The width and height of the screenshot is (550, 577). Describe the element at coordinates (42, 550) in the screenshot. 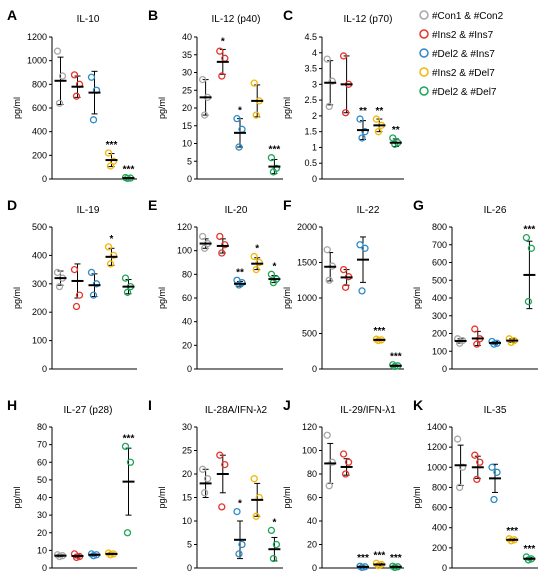

I see `y-tick-label: 10` at that location.